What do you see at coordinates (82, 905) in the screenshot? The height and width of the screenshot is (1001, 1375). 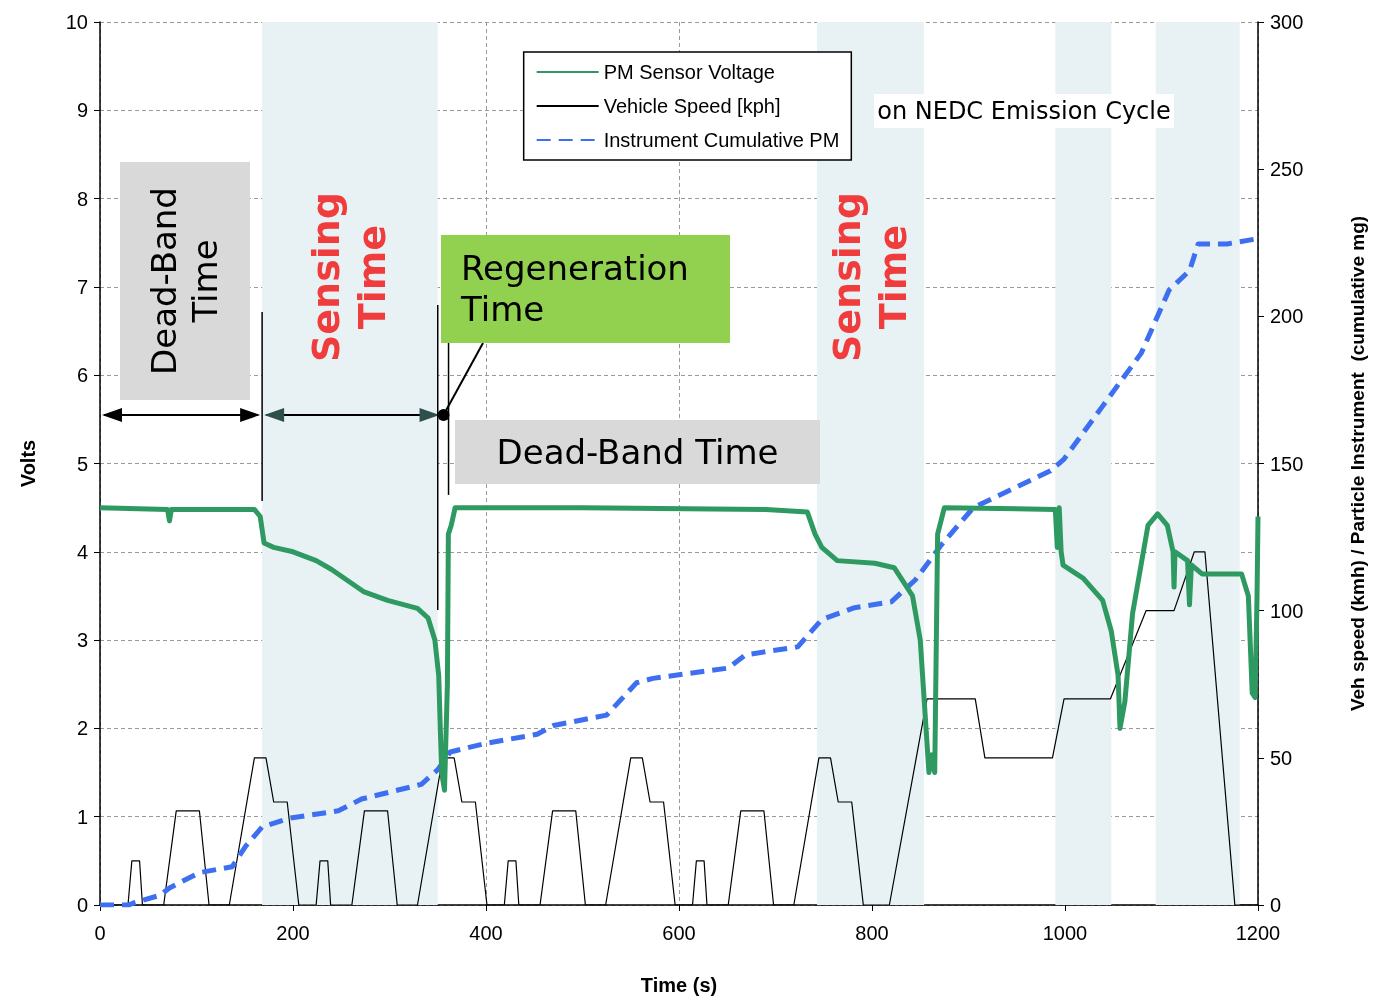 I see `y-tick-label: 0` at bounding box center [82, 905].